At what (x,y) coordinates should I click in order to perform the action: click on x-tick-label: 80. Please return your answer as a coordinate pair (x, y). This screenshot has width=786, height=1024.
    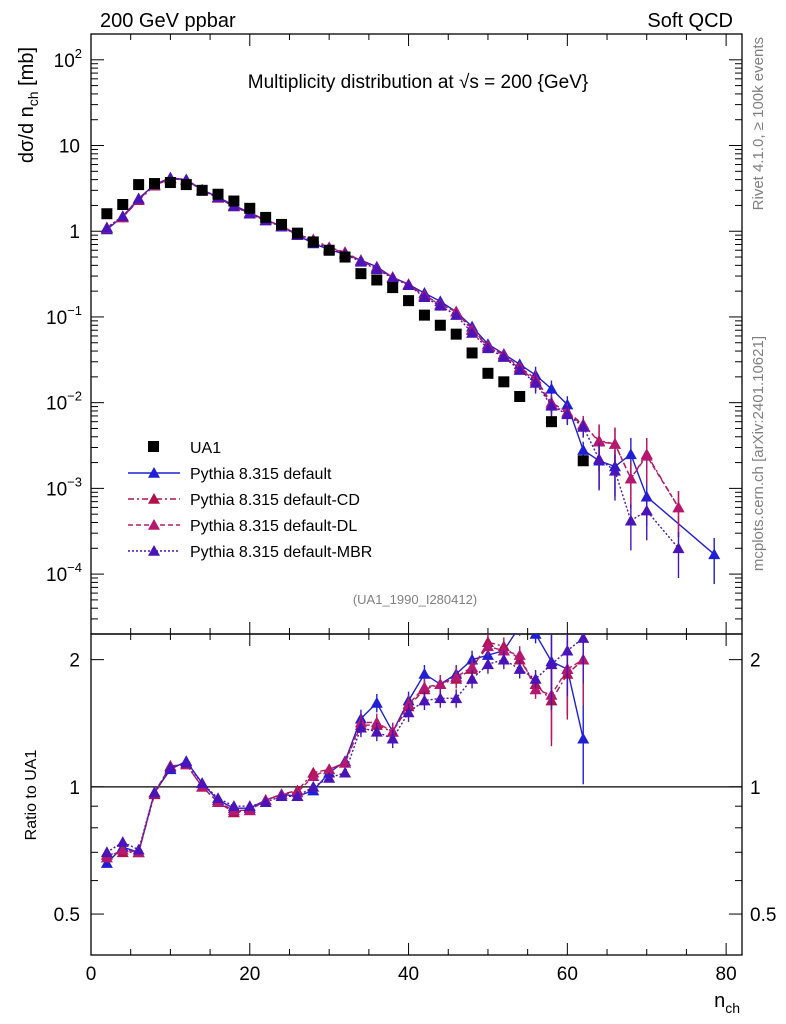
    Looking at the image, I should click on (726, 974).